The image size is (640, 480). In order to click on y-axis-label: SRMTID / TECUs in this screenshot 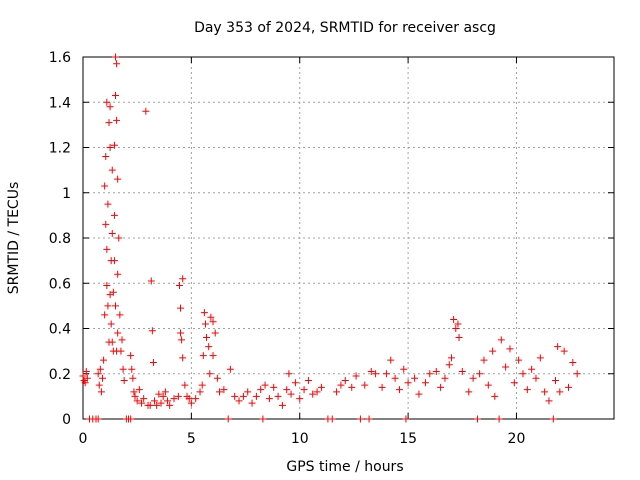, I will do `click(14, 238)`.